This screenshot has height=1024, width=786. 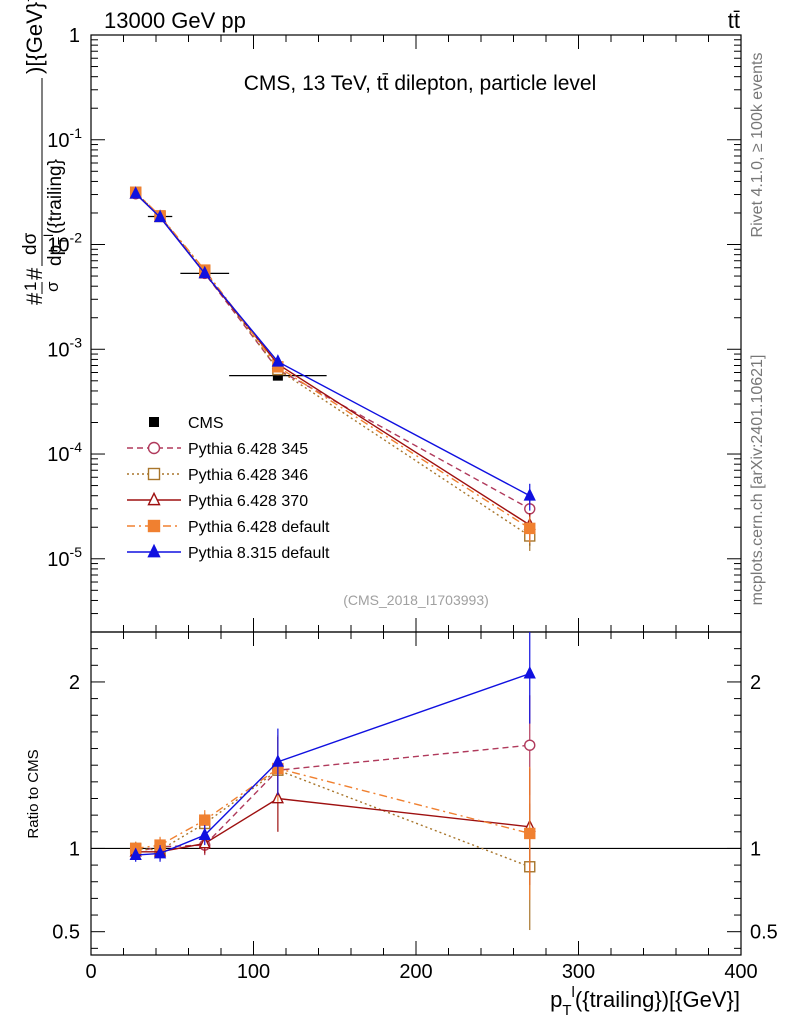 I want to click on legend-label: Pythia 6.428 345, so click(x=248, y=449).